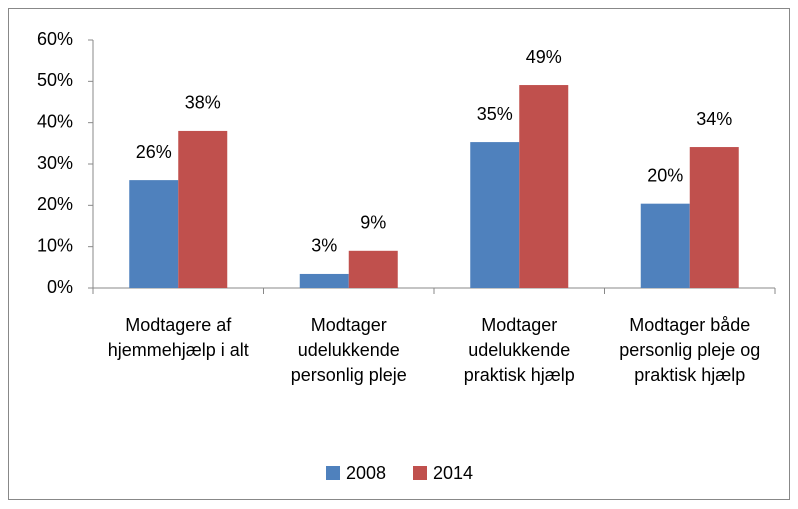 This screenshot has width=798, height=509. Describe the element at coordinates (519, 350) in the screenshot. I see `x-tick-label: Modtager udelukkende praktisk hjælp` at that location.